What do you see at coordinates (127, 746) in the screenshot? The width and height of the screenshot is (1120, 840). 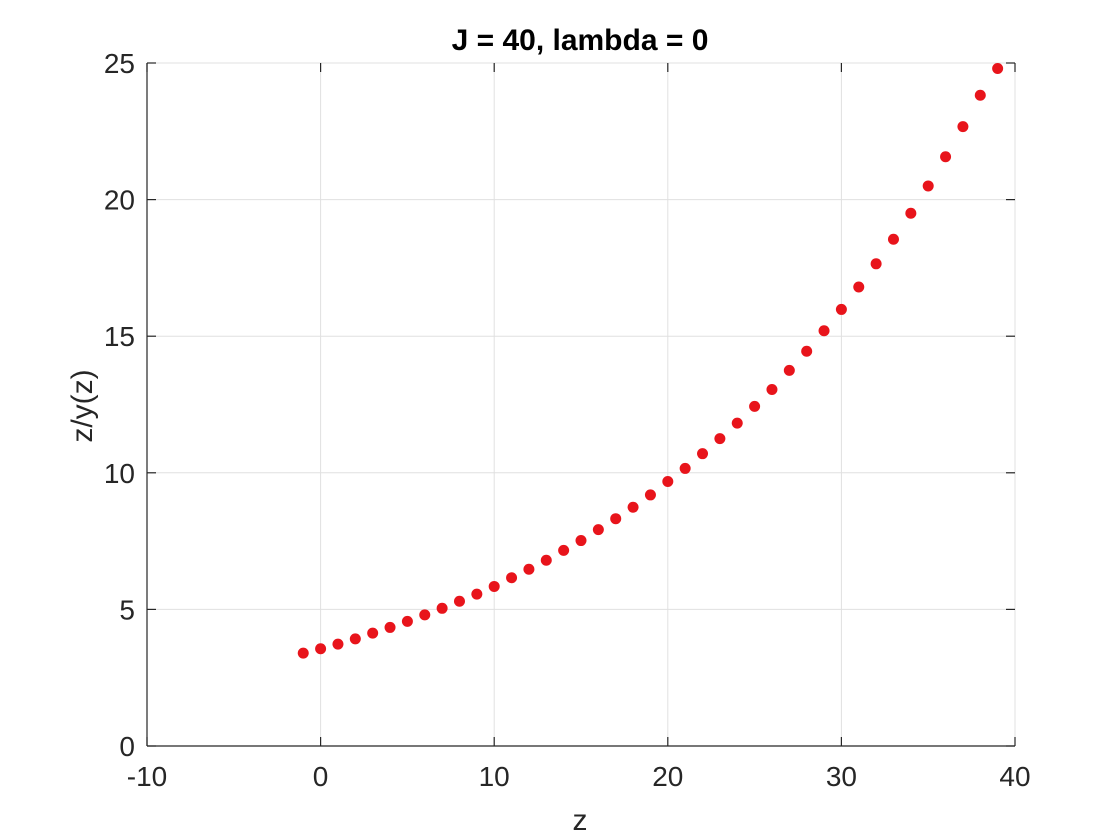 I see `y-tick-label: 0` at bounding box center [127, 746].